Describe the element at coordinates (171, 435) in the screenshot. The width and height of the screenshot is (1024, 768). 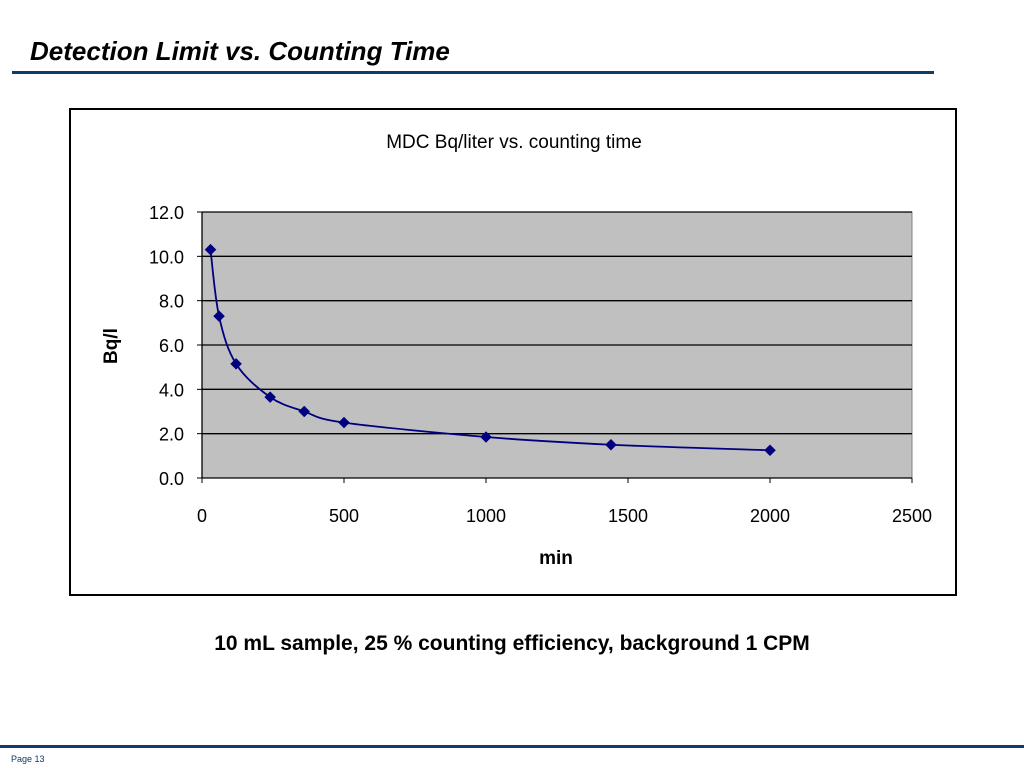
I see `y-tick-label-1: 2.0` at that location.